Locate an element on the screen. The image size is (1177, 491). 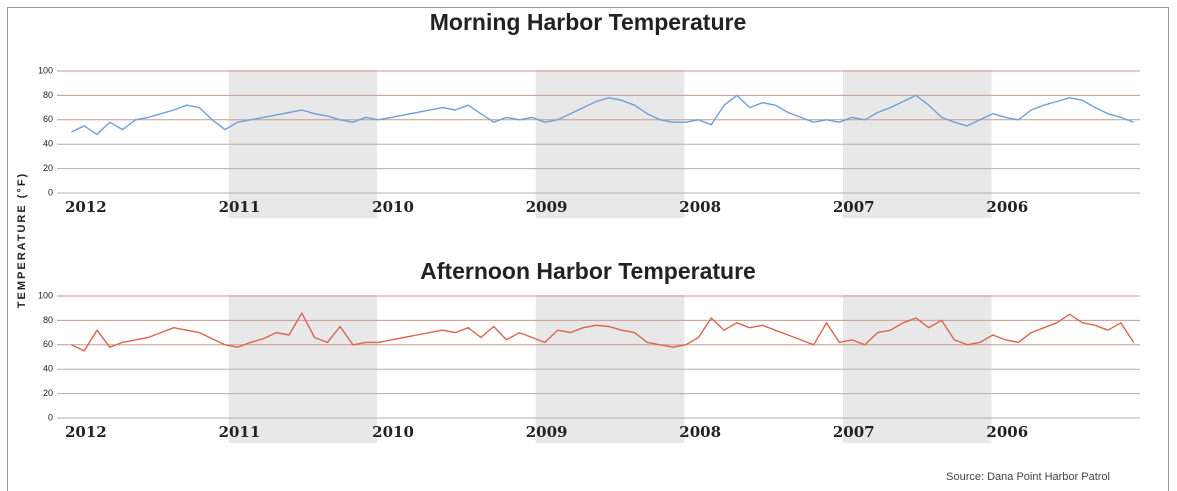
chart-title: Afternoon Harbor Temperature is located at coordinates (588, 271).